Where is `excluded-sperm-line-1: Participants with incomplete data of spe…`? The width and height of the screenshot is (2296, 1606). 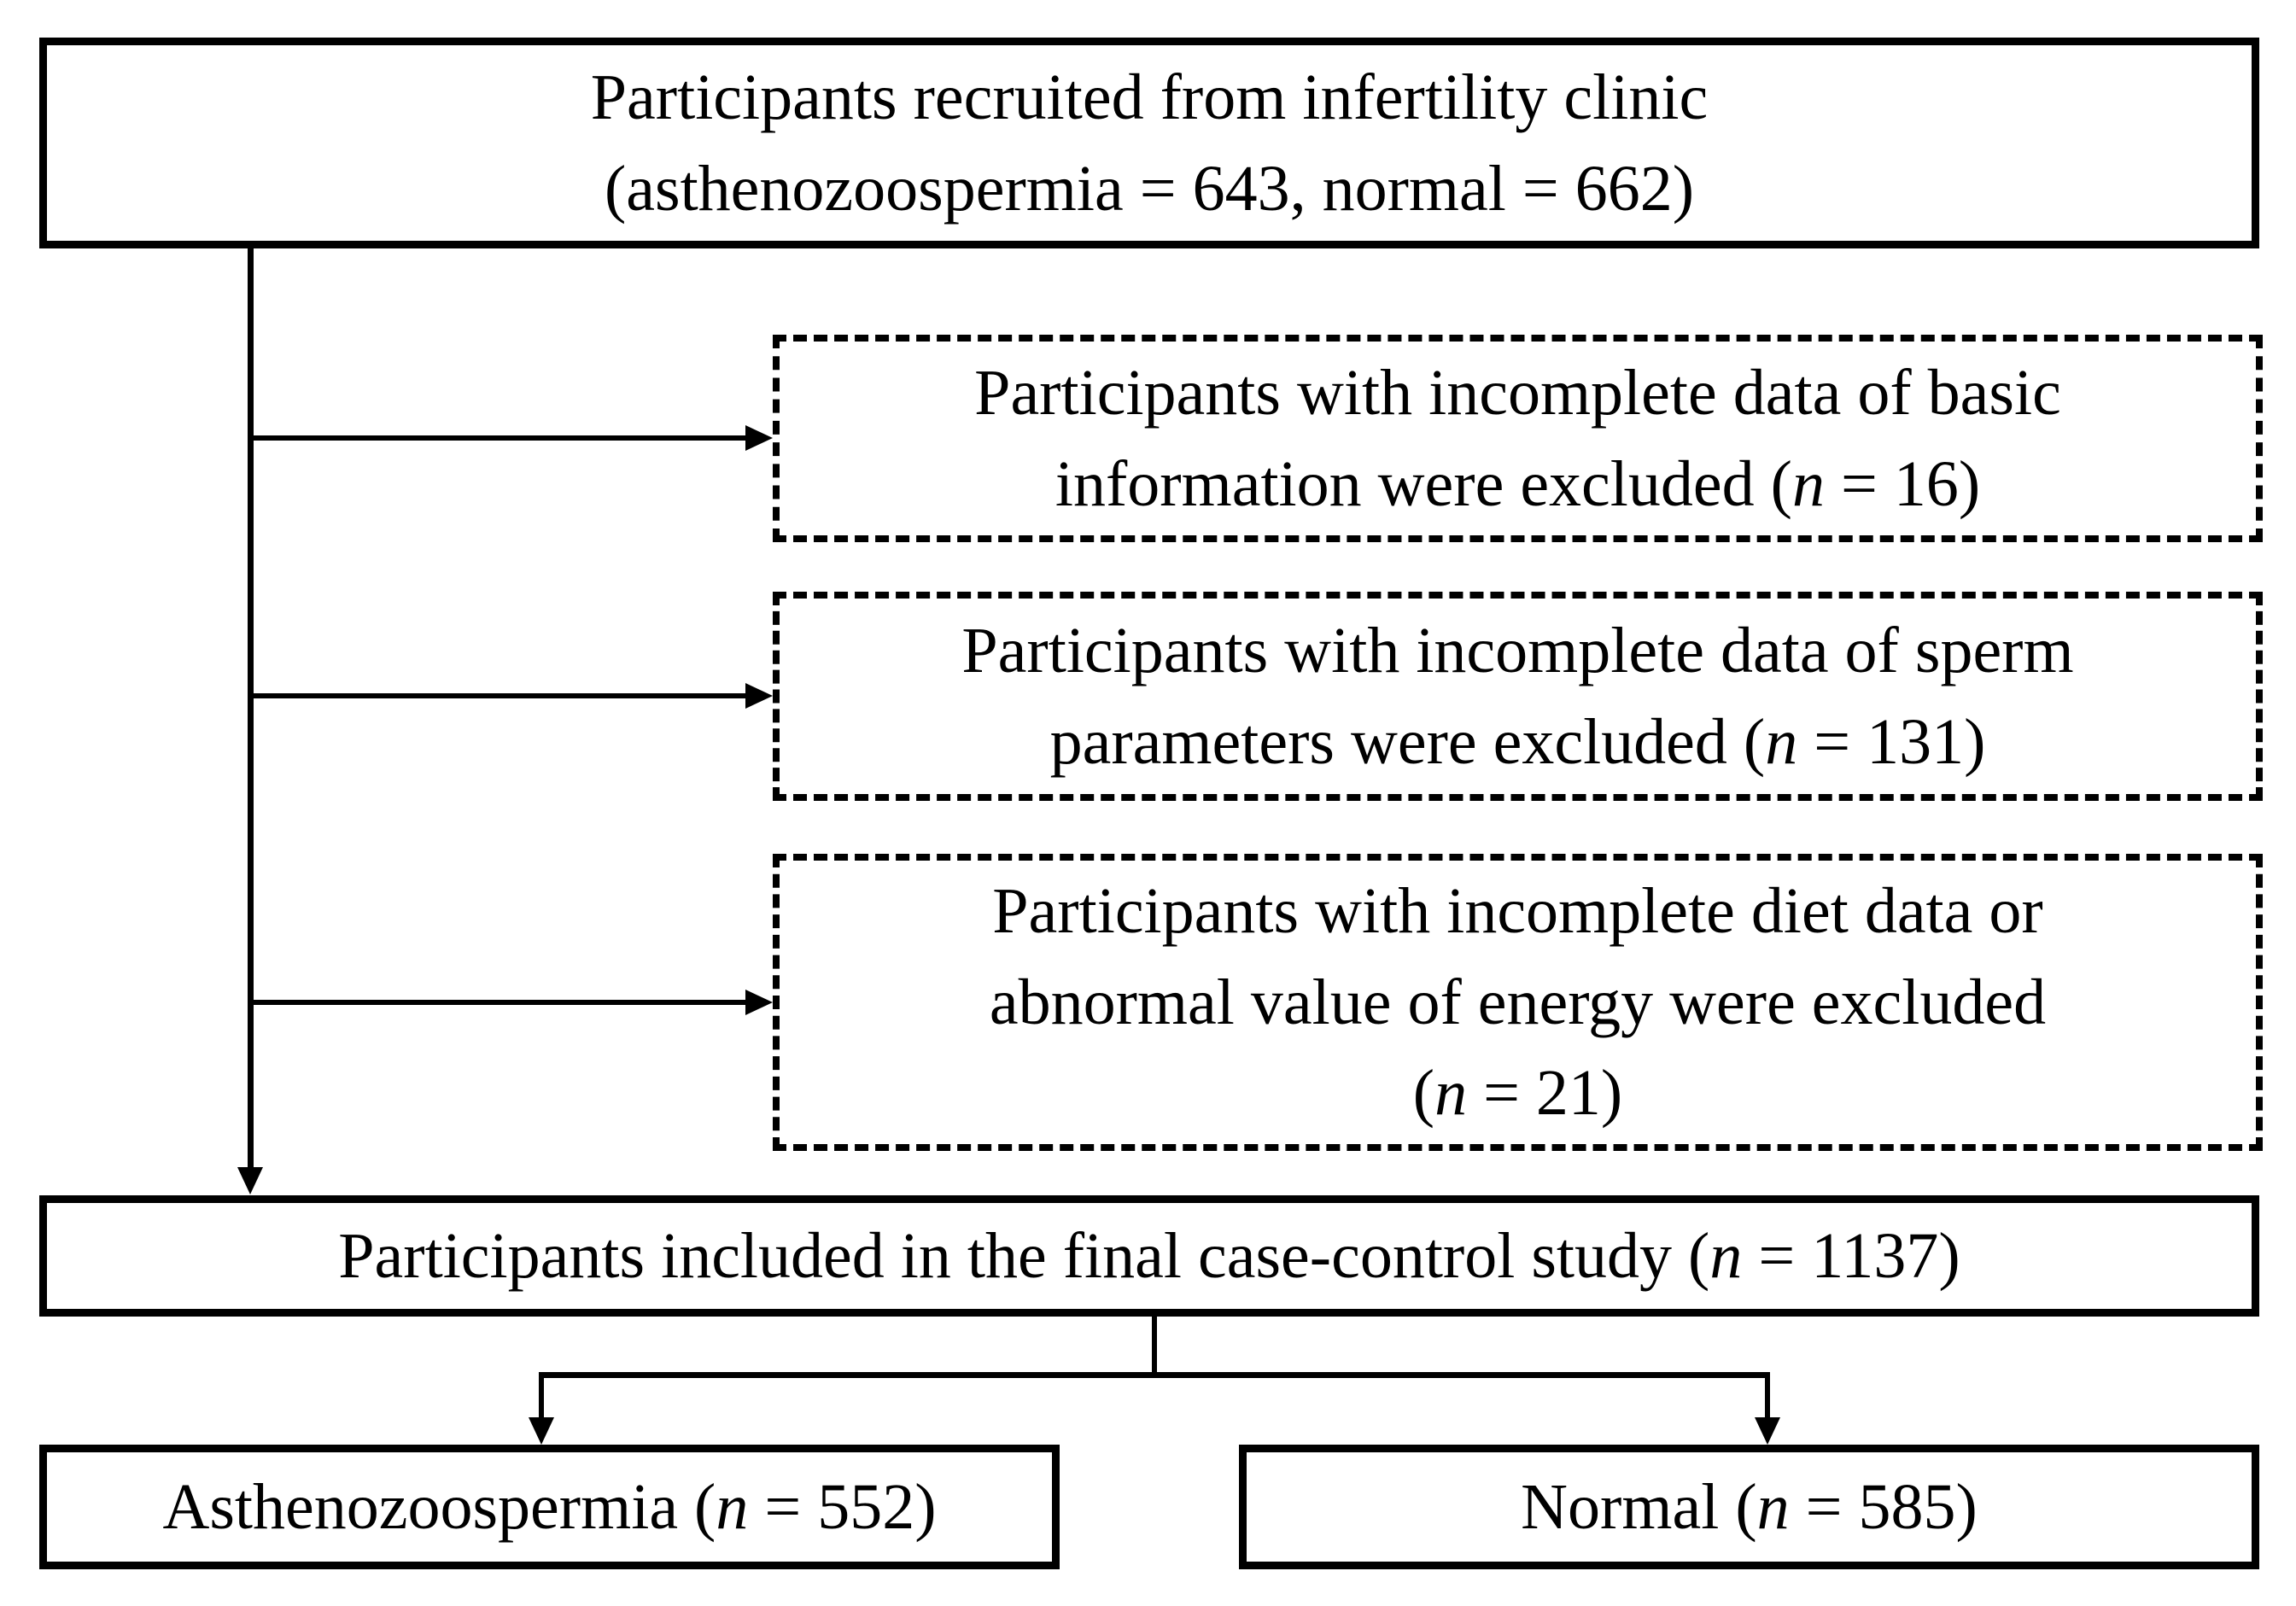 excluded-sperm-line-1: Participants with incomplete data of spe… is located at coordinates (1517, 650).